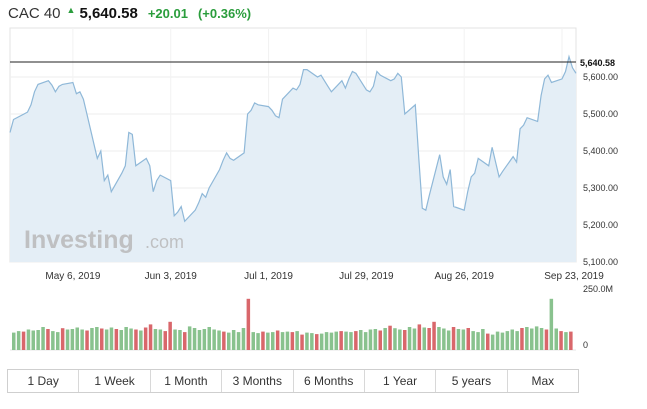 Image resolution: width=647 pixels, height=409 pixels. Describe the element at coordinates (108, 13) in the screenshot. I see `last-price: 5,640.58` at that location.